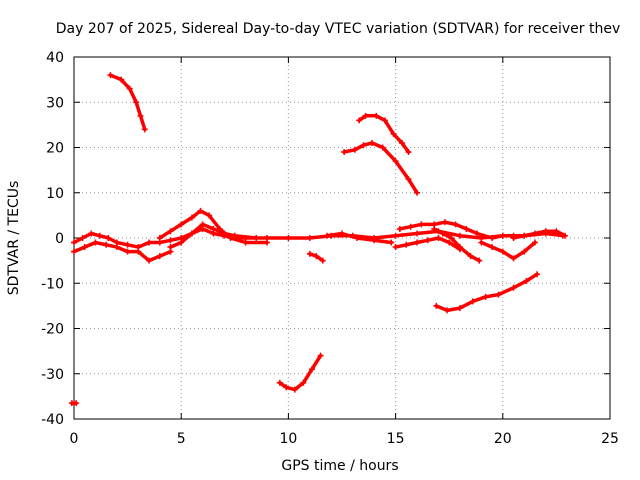 Image resolution: width=640 pixels, height=480 pixels. Describe the element at coordinates (52, 420) in the screenshot. I see `y-tick-label: -40` at that location.